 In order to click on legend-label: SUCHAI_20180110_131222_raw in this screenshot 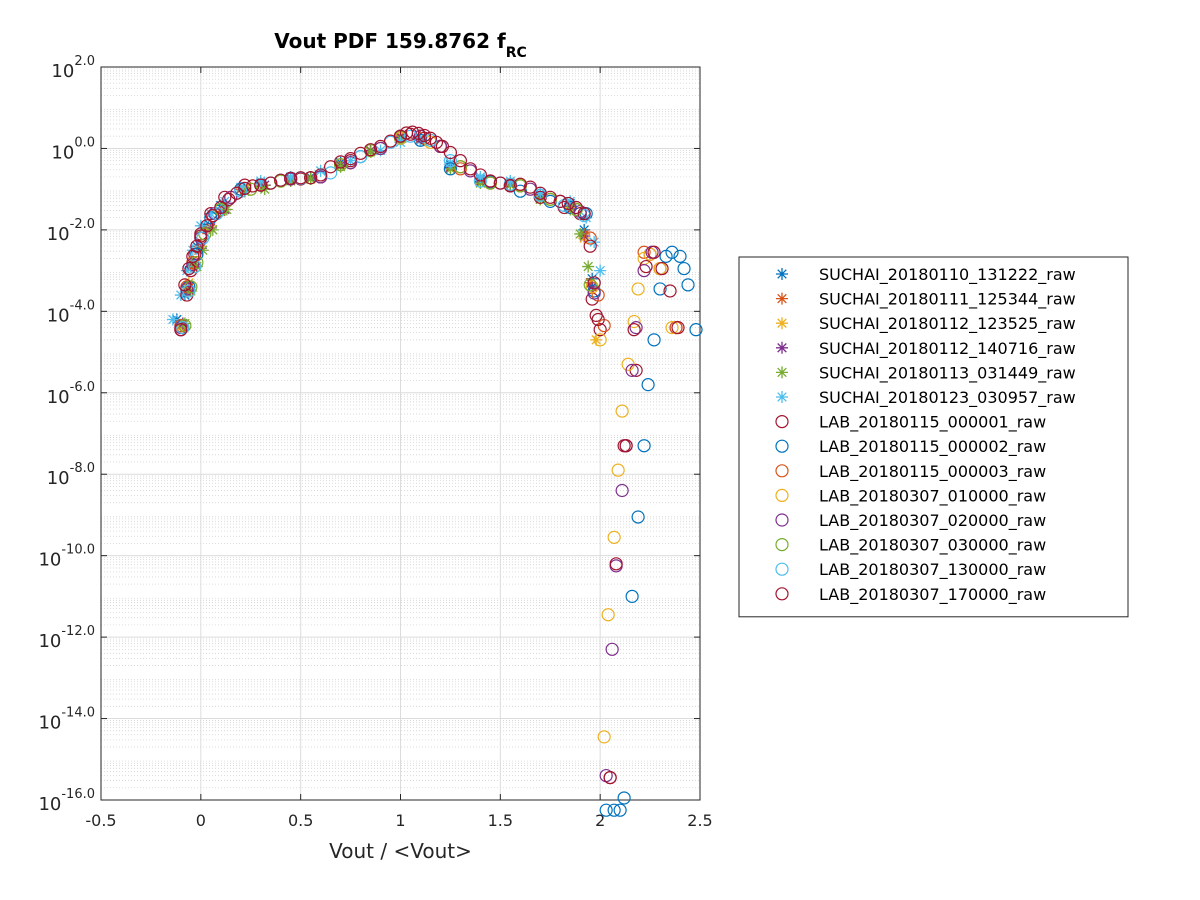, I will do `click(947, 275)`.